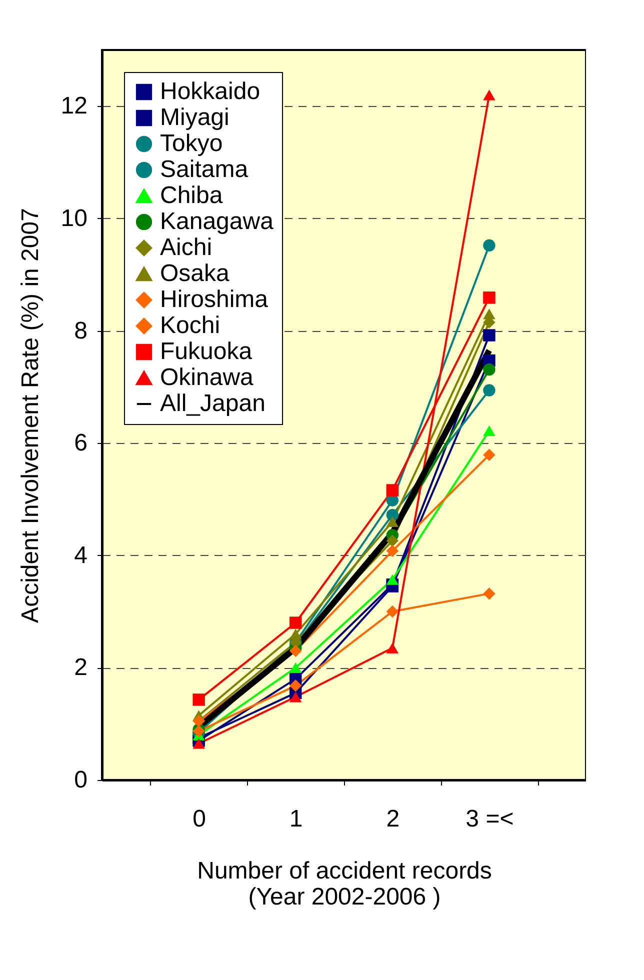 This screenshot has height=980, width=644. I want to click on x-tick-label: 1, so click(296, 819).